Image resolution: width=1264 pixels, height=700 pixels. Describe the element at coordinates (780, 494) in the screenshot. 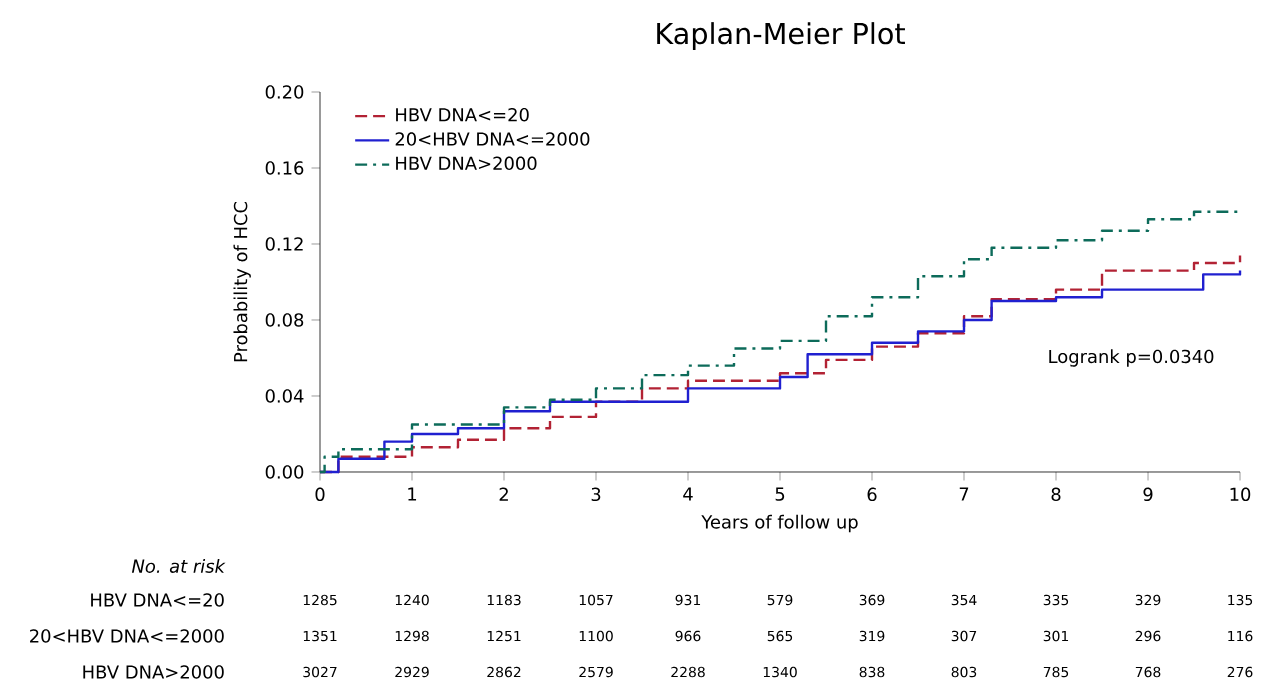

I see `x-tick-label: 5` at that location.